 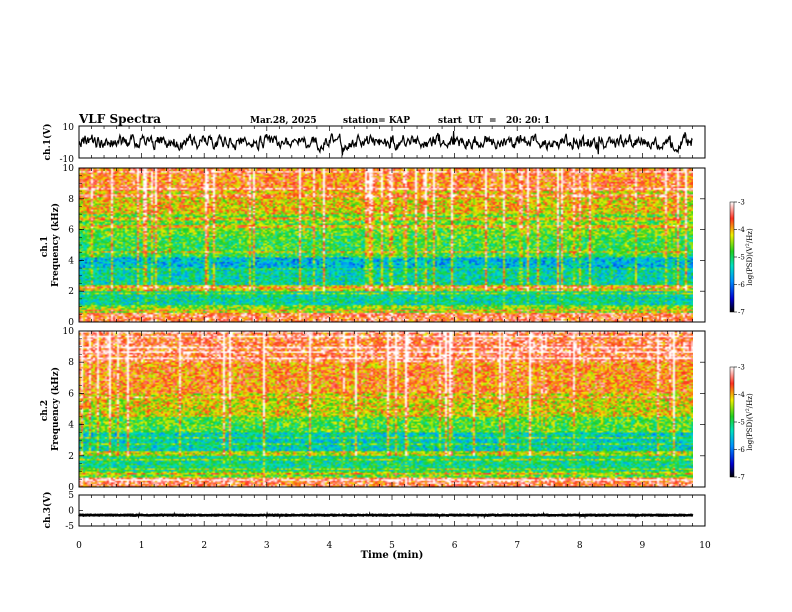 I want to click on ch1-waveform-frame, so click(x=392, y=142).